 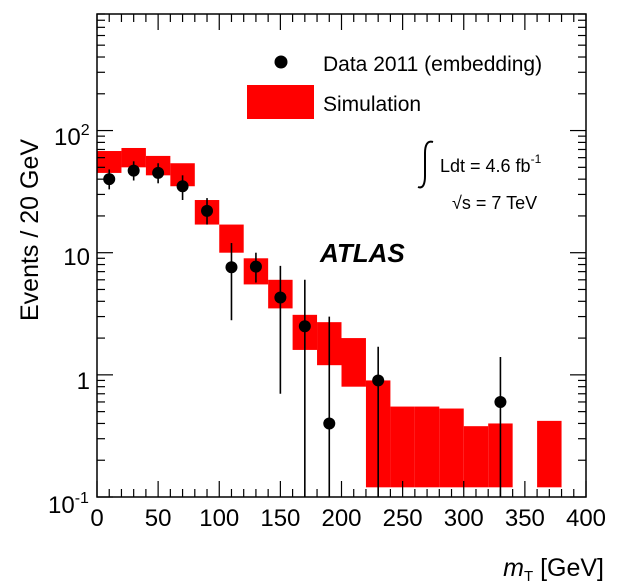 I want to click on atlas-label: ATLAS, so click(x=362, y=253).